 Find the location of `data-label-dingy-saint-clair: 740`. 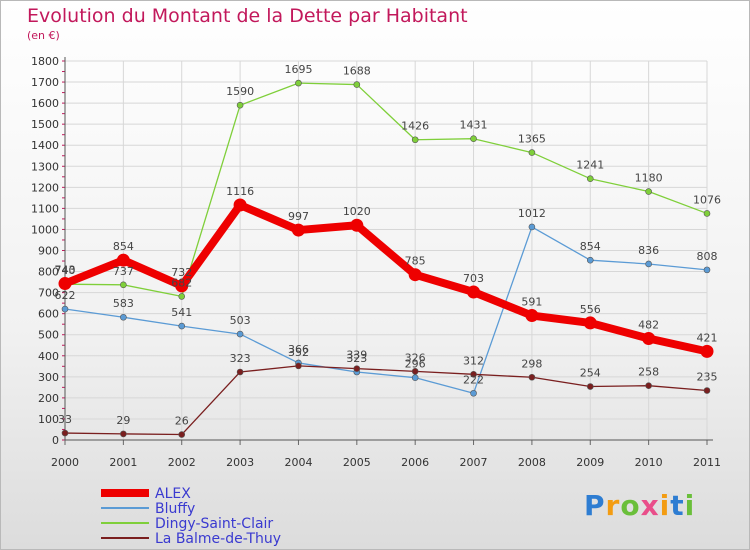

data-label-dingy-saint-clair: 740 is located at coordinates (65, 270).